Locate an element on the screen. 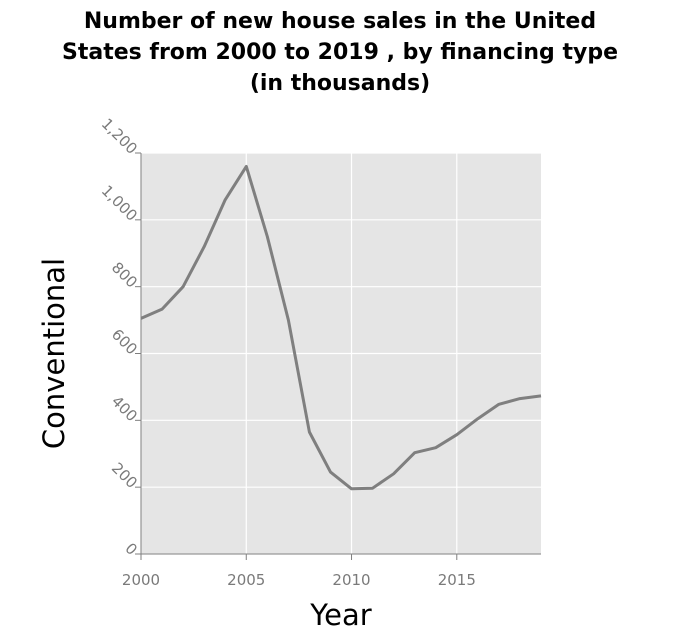  x-tick-label: 2000 is located at coordinates (141, 580).